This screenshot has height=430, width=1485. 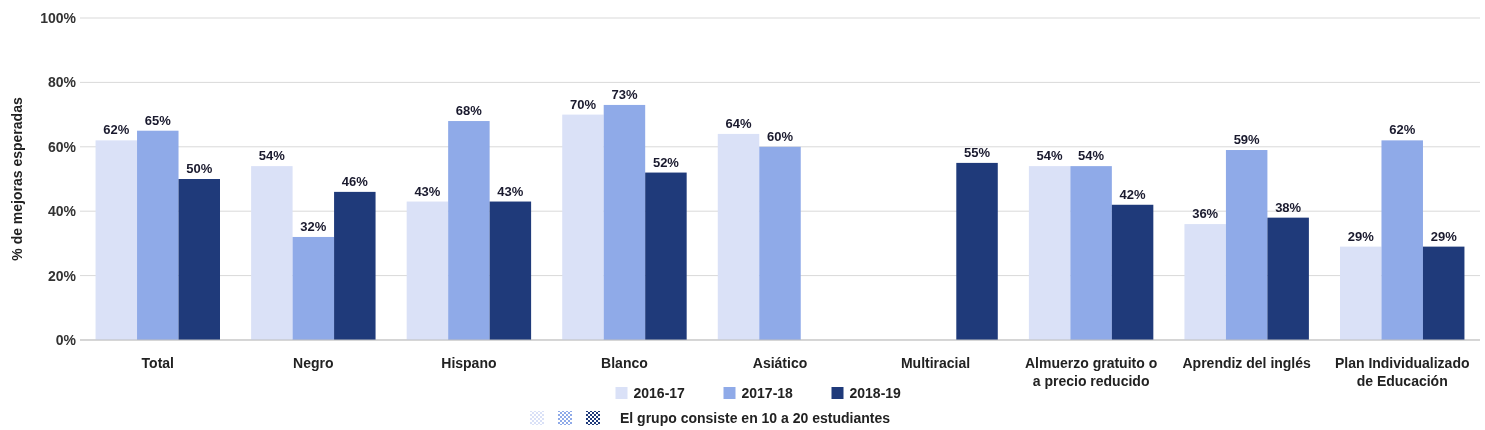 I want to click on data-label: 50%, so click(x=199, y=168).